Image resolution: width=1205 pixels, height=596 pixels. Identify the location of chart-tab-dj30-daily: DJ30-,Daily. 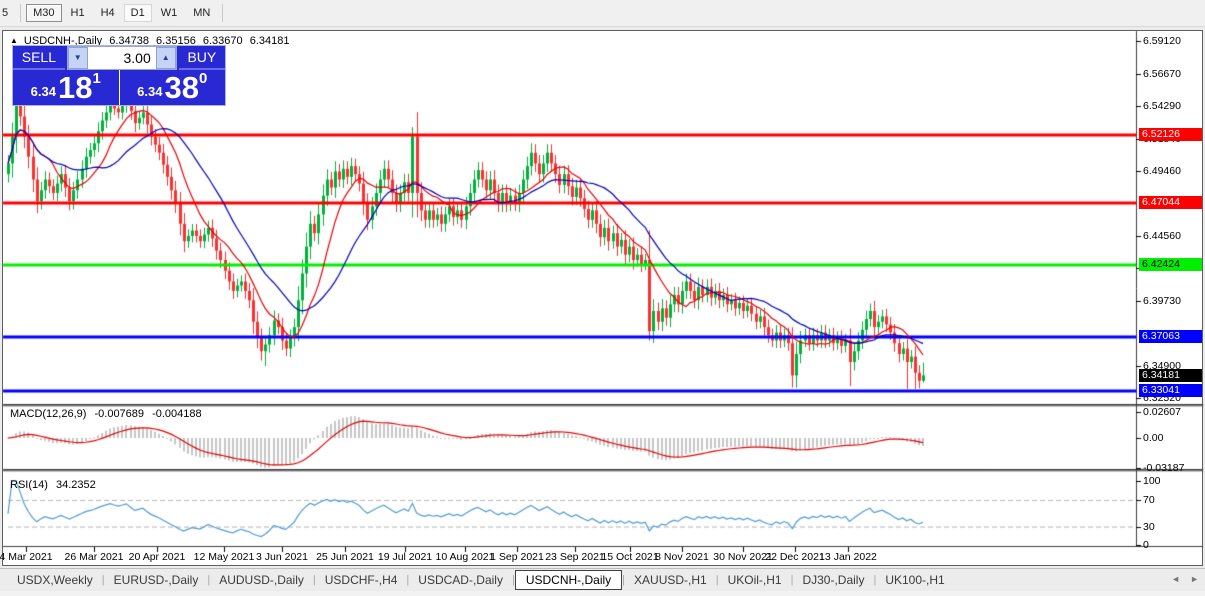
(833, 580).